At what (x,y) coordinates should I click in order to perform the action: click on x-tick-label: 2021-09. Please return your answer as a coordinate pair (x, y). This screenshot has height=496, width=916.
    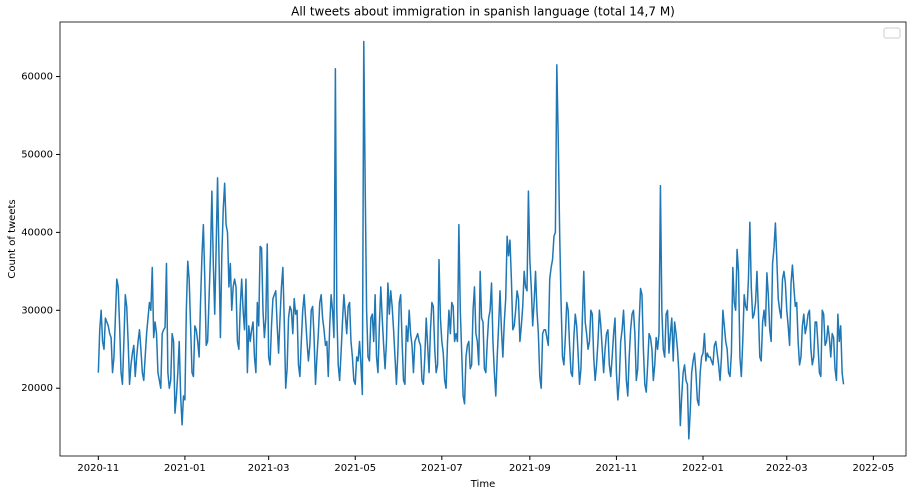
    Looking at the image, I should click on (530, 468).